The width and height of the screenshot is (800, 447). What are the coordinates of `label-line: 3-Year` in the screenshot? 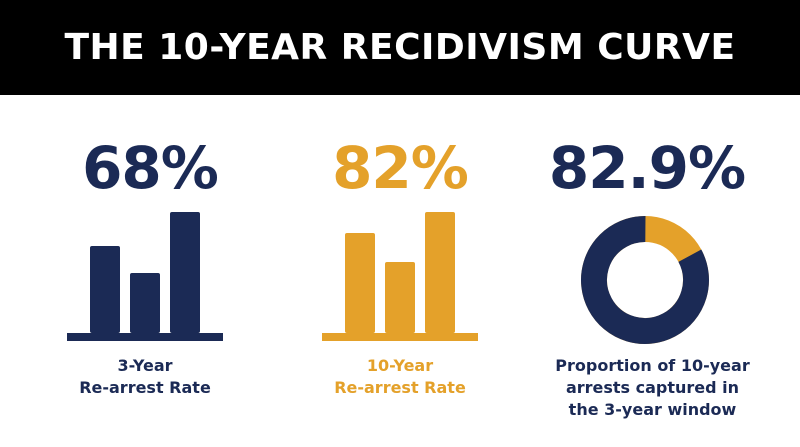 It's located at (145, 365).